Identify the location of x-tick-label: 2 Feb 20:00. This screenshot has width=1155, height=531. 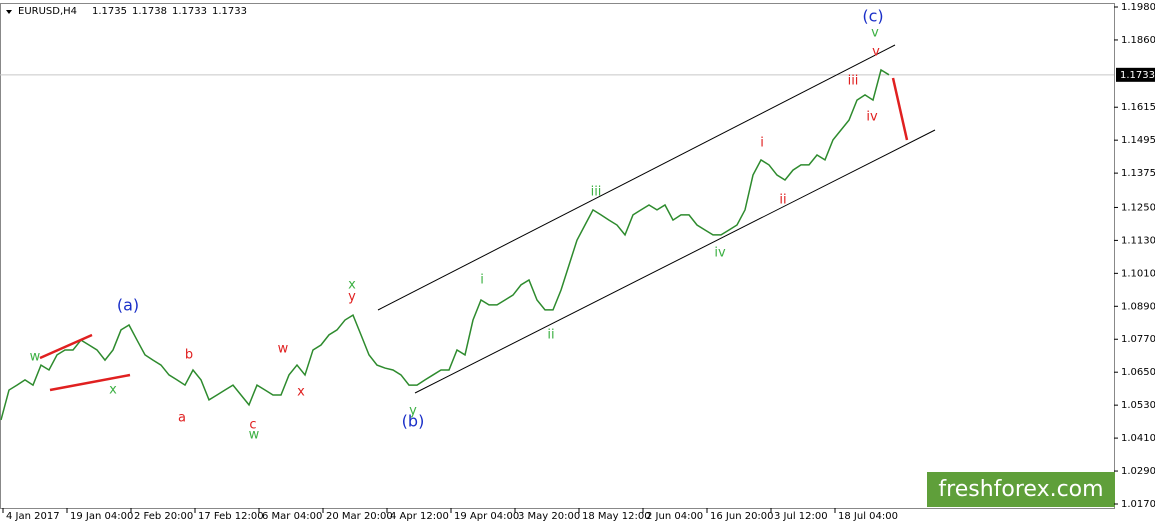
(163, 516).